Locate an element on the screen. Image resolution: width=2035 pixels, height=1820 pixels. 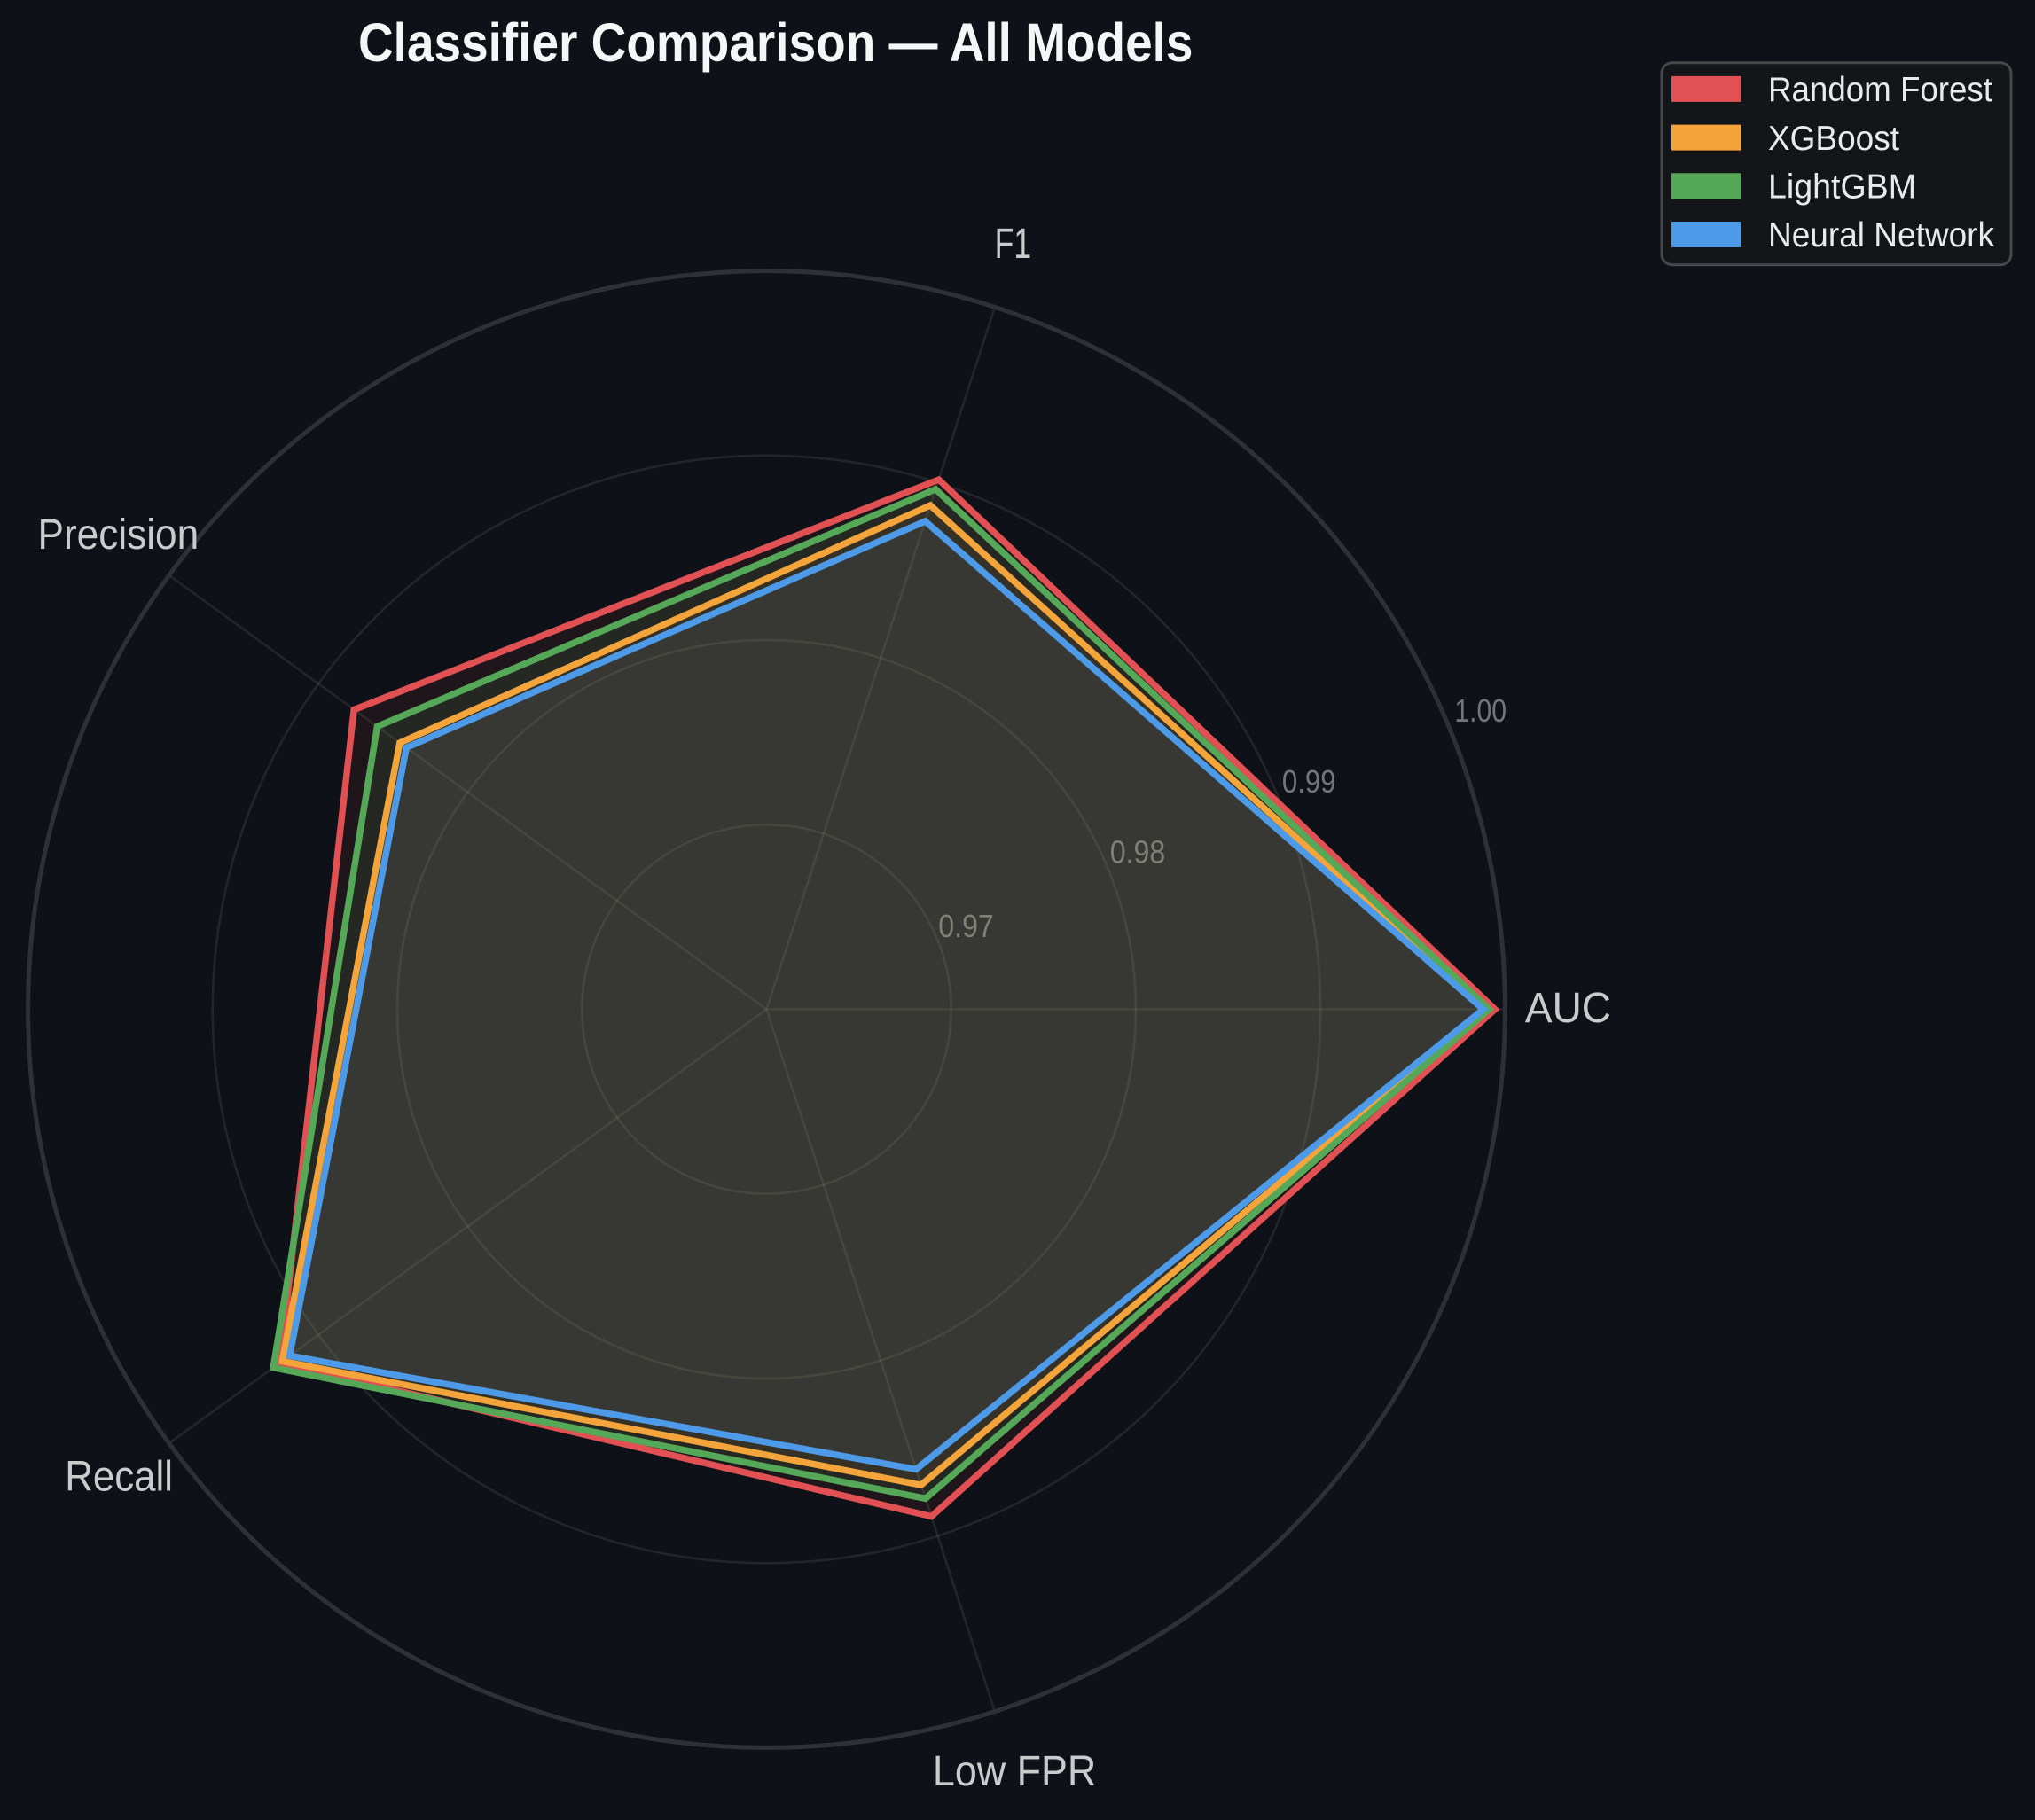
svg-text: AUC is located at coordinates (1568, 1008).